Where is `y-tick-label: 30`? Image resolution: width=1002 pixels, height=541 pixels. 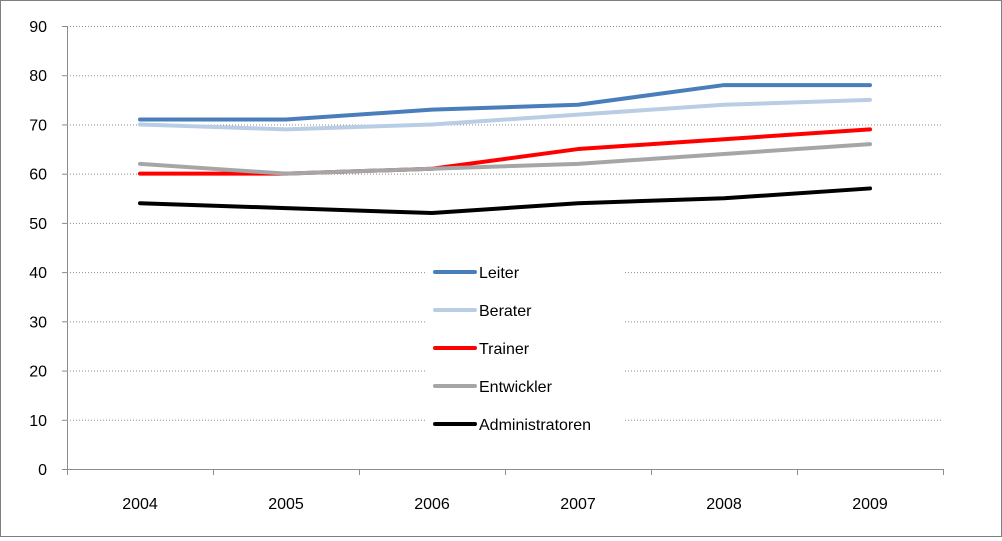
y-tick-label: 30 is located at coordinates (38, 322).